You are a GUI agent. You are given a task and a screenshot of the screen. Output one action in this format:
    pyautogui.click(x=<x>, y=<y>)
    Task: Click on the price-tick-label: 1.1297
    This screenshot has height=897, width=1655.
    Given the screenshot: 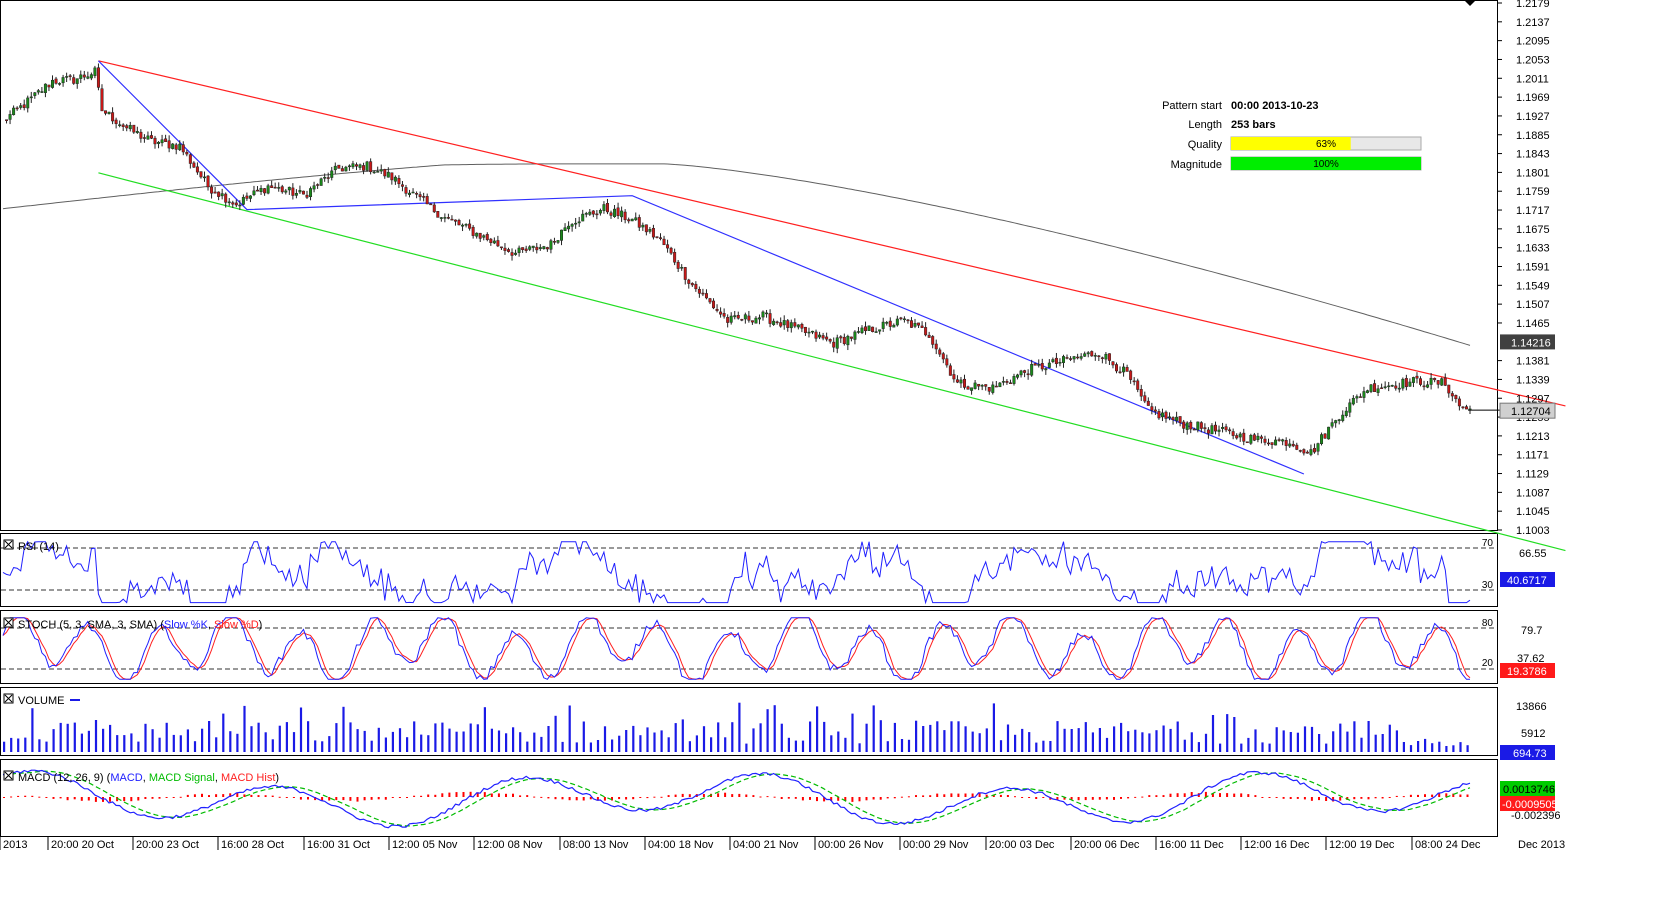 What is the action you would take?
    pyautogui.click(x=1533, y=399)
    